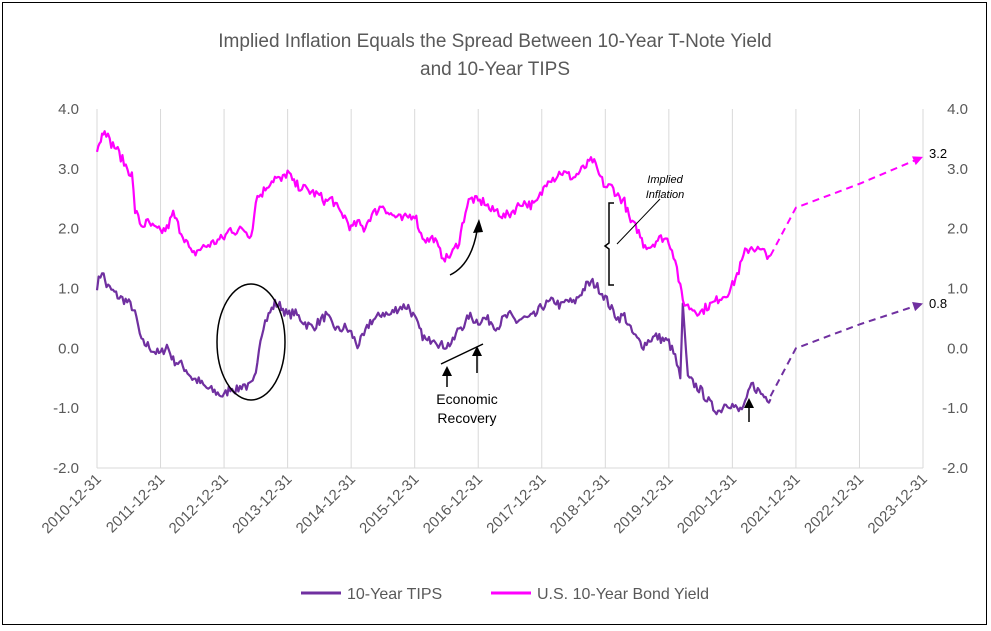  What do you see at coordinates (955, 468) in the screenshot?
I see `y-tick-label-right: -2.0` at bounding box center [955, 468].